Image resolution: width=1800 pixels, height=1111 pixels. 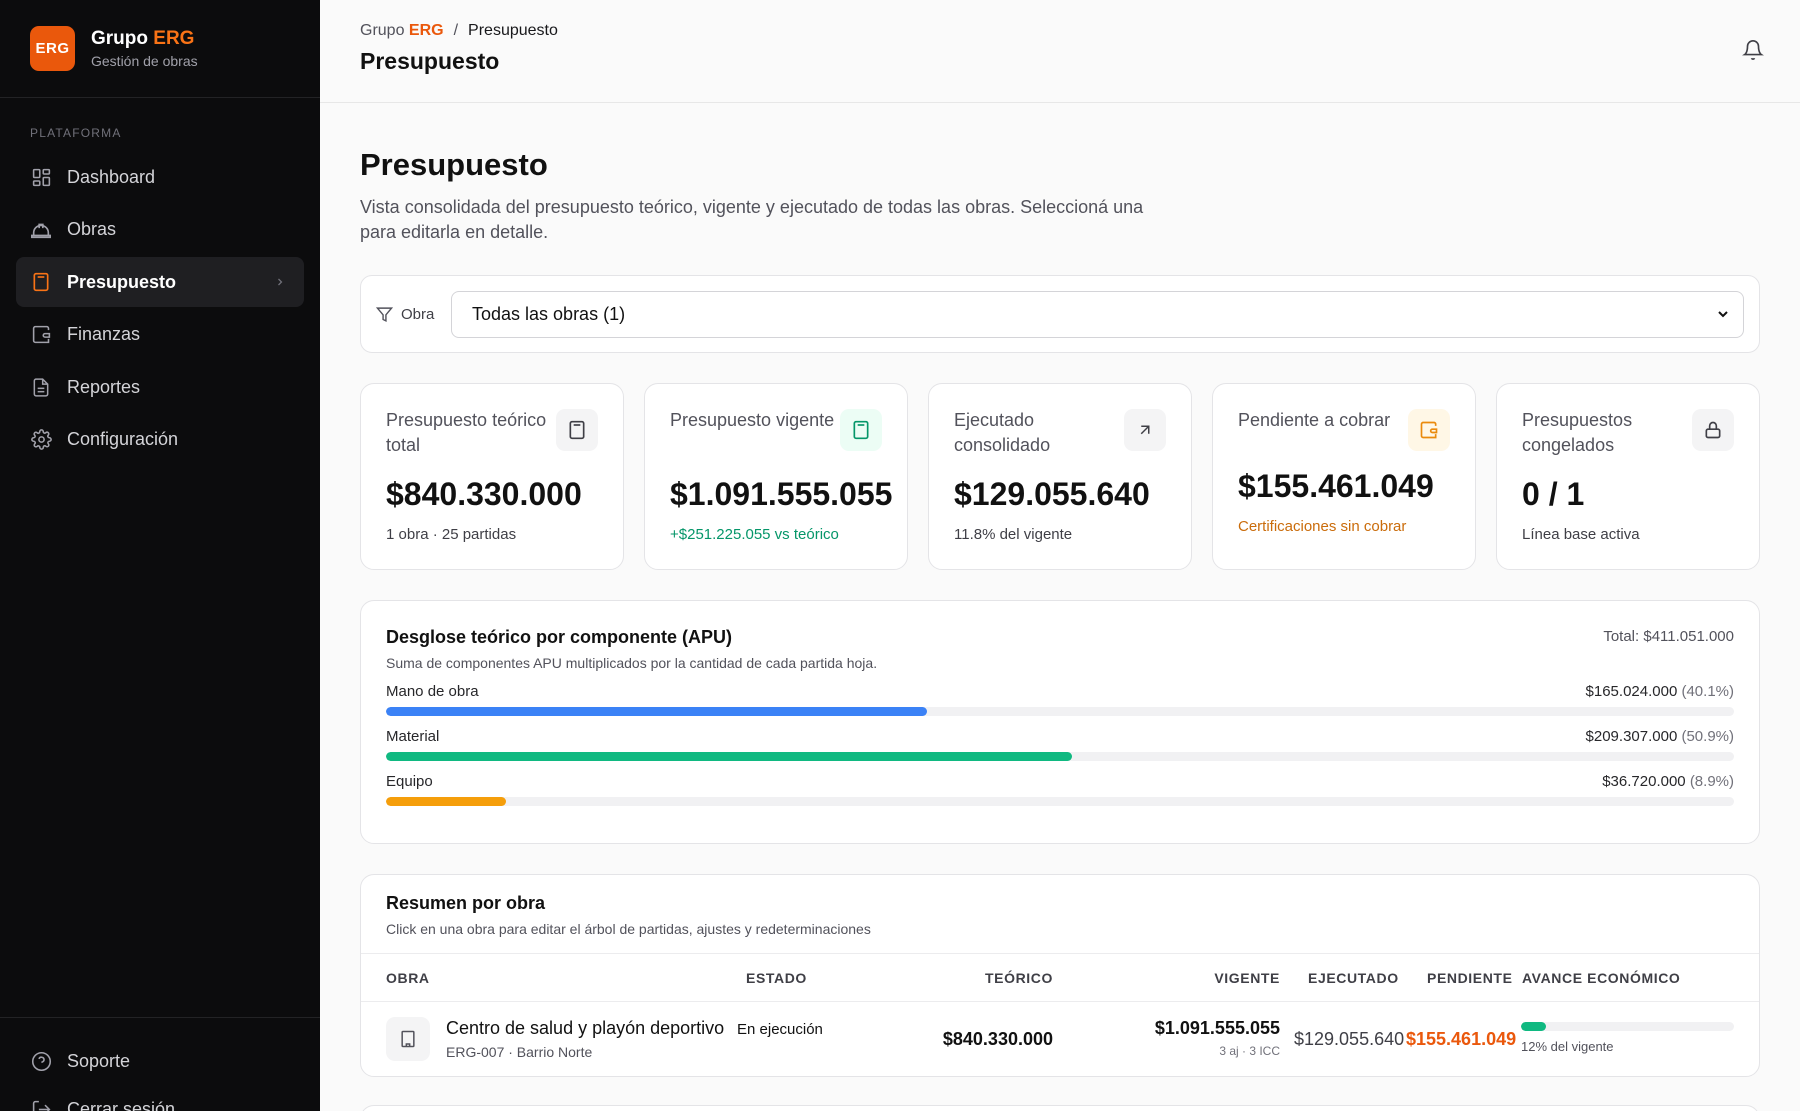 I want to click on kpi-sub: 1 obra · 25 partidas, so click(x=451, y=534).